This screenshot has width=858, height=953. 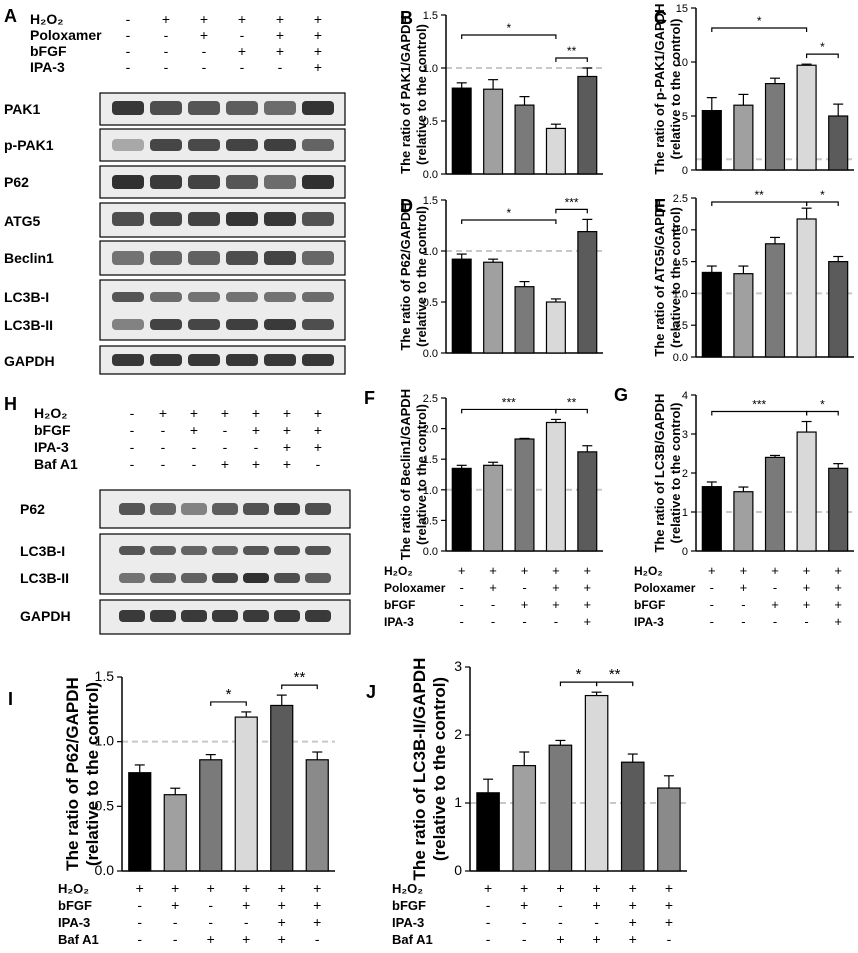 What do you see at coordinates (46, 19) in the screenshot?
I see `condition-label: H₂O₂` at bounding box center [46, 19].